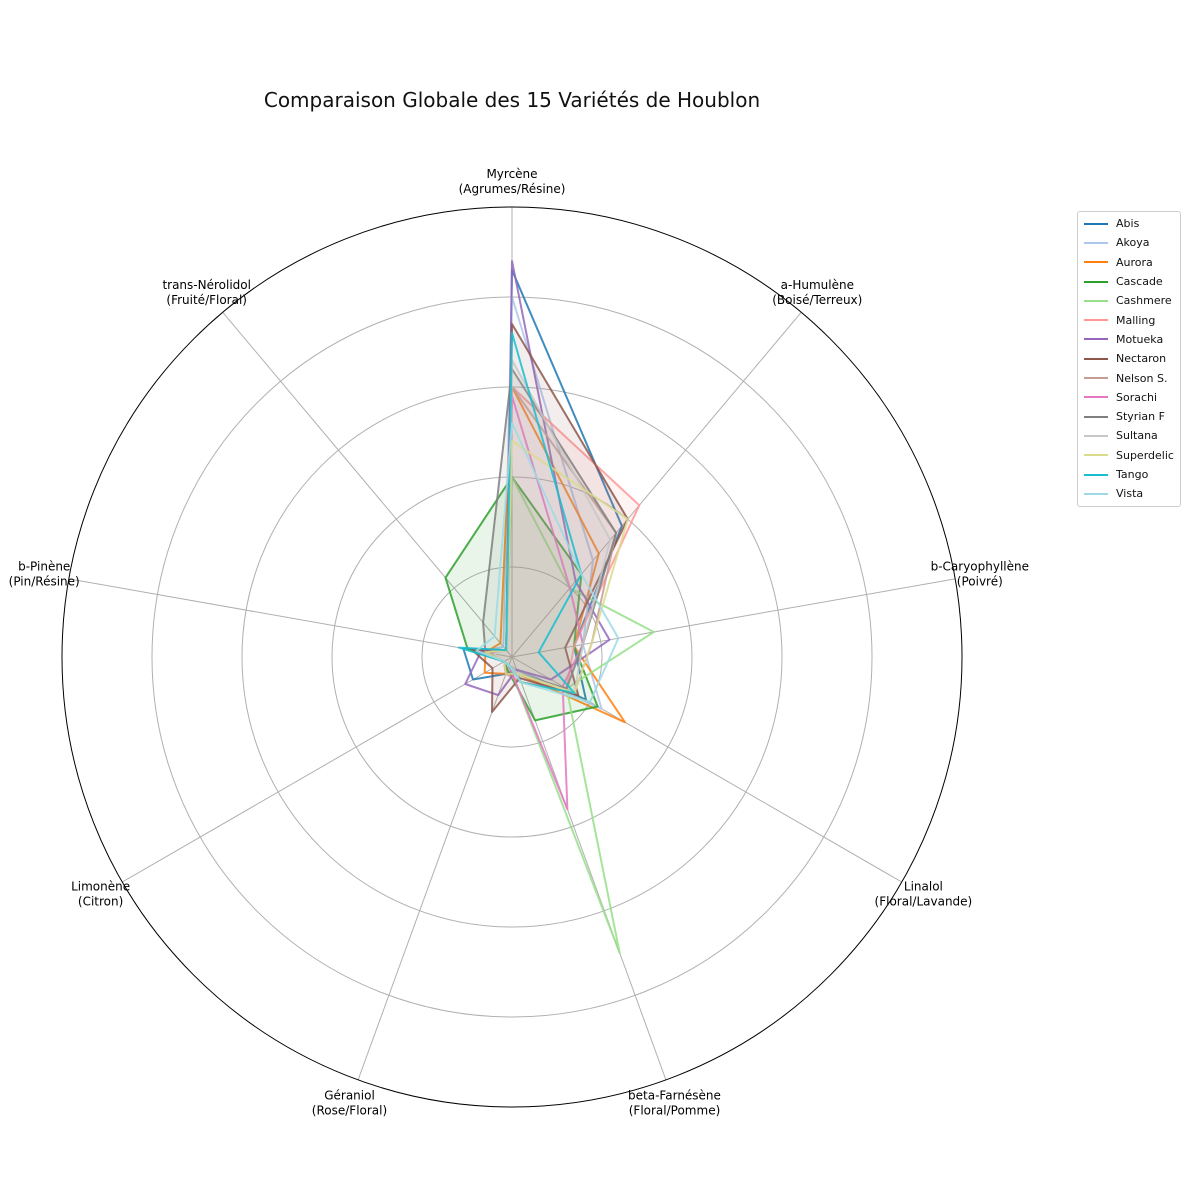 This screenshot has height=1200, width=1200. I want to click on legend-label: Motueka, so click(1140, 339).